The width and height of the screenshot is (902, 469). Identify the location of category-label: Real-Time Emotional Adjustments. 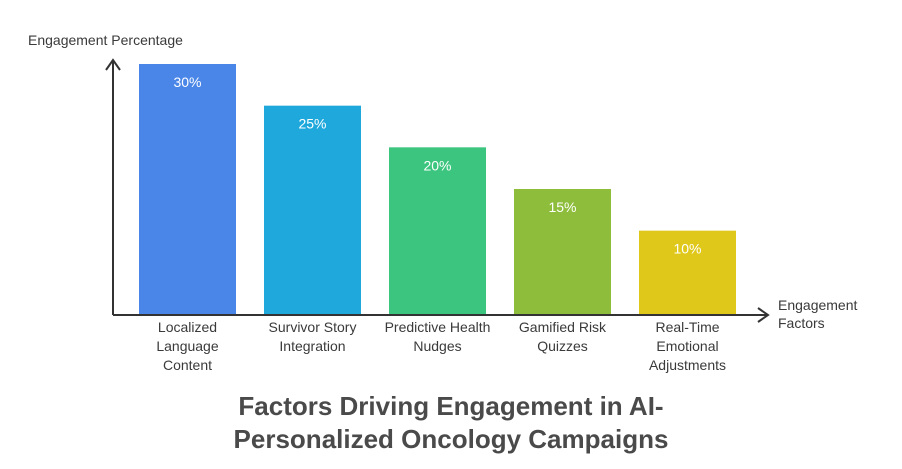
(687, 346).